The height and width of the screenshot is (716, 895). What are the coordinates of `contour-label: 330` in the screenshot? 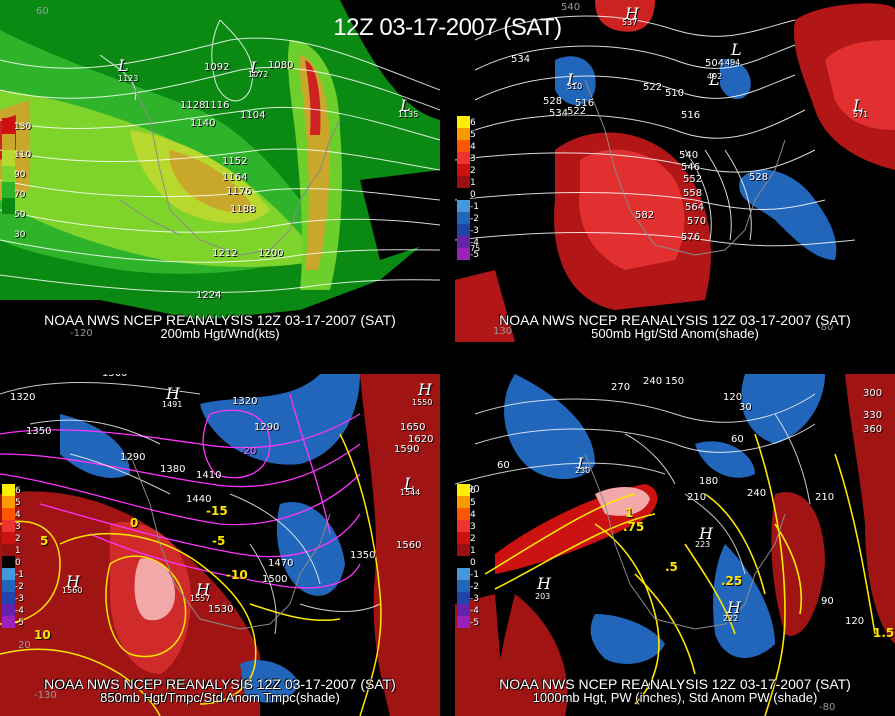 It's located at (873, 415).